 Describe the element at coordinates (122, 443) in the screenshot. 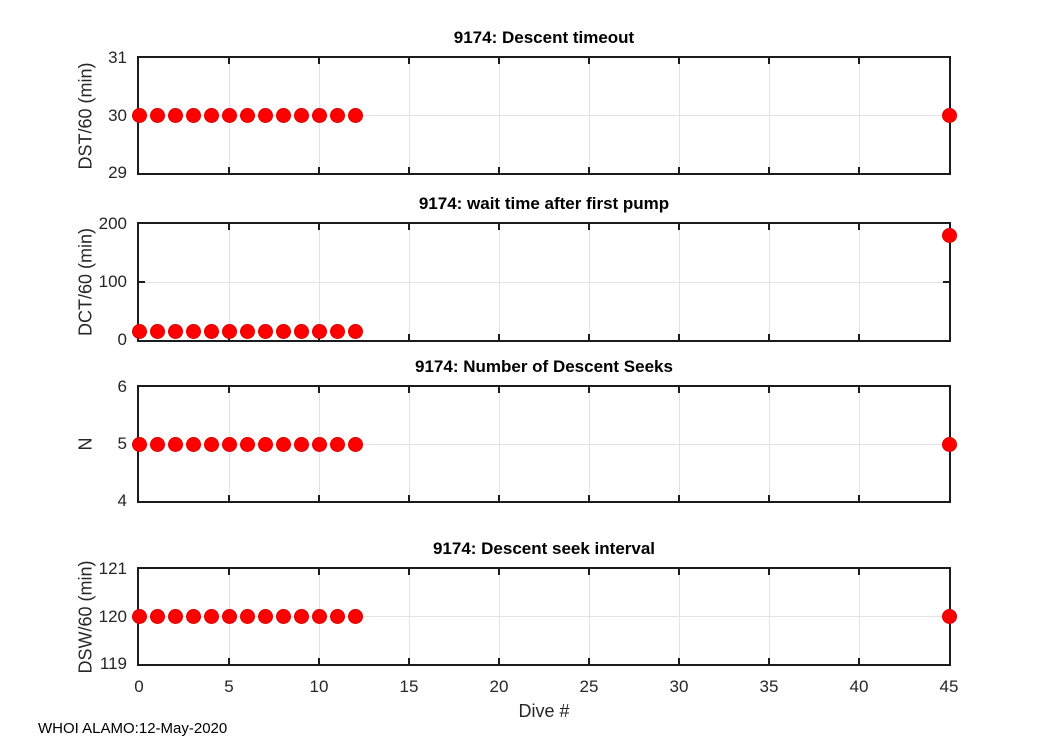

I see `y-tick-label: 5` at that location.